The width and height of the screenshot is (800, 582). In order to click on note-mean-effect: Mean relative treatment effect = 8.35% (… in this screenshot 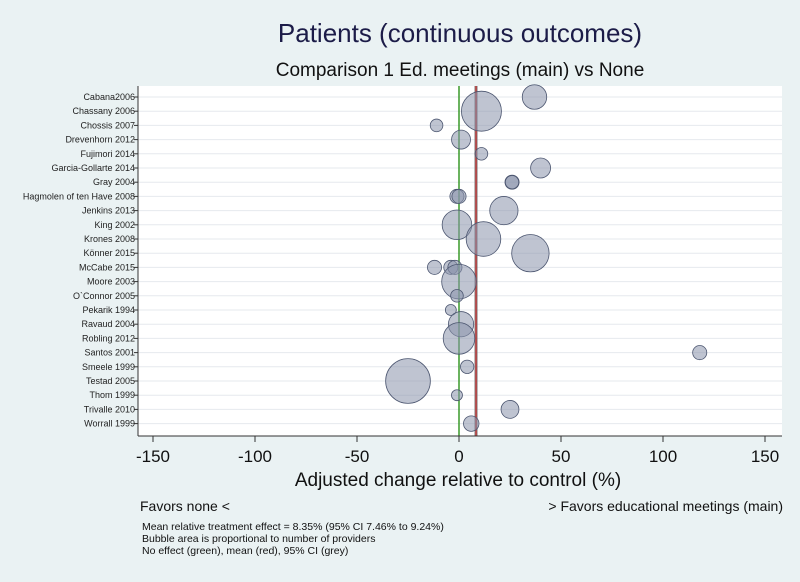, I will do `click(293, 527)`.